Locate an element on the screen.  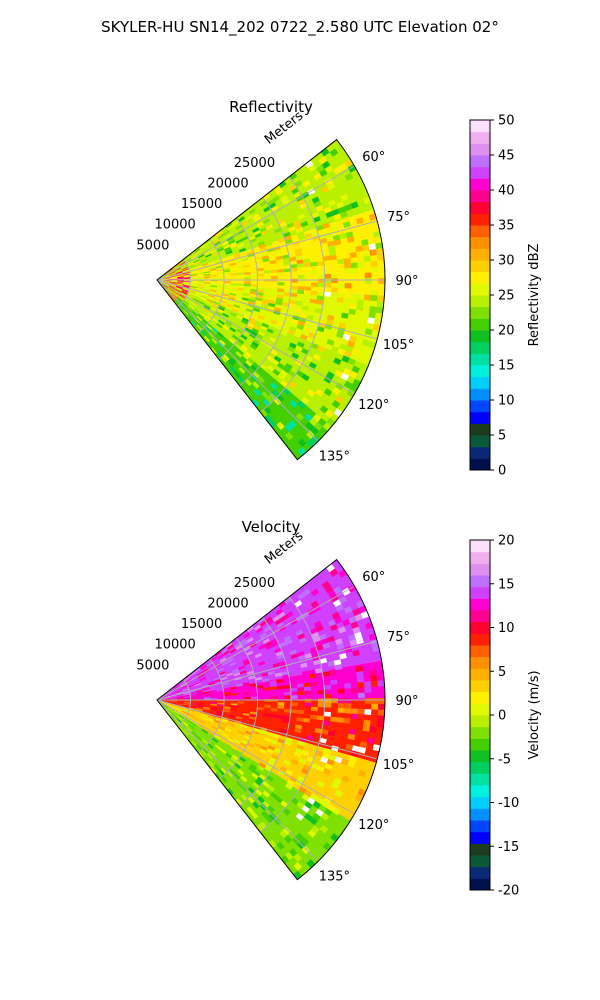
velocity-sector-band is located at coordinates (267, 760).